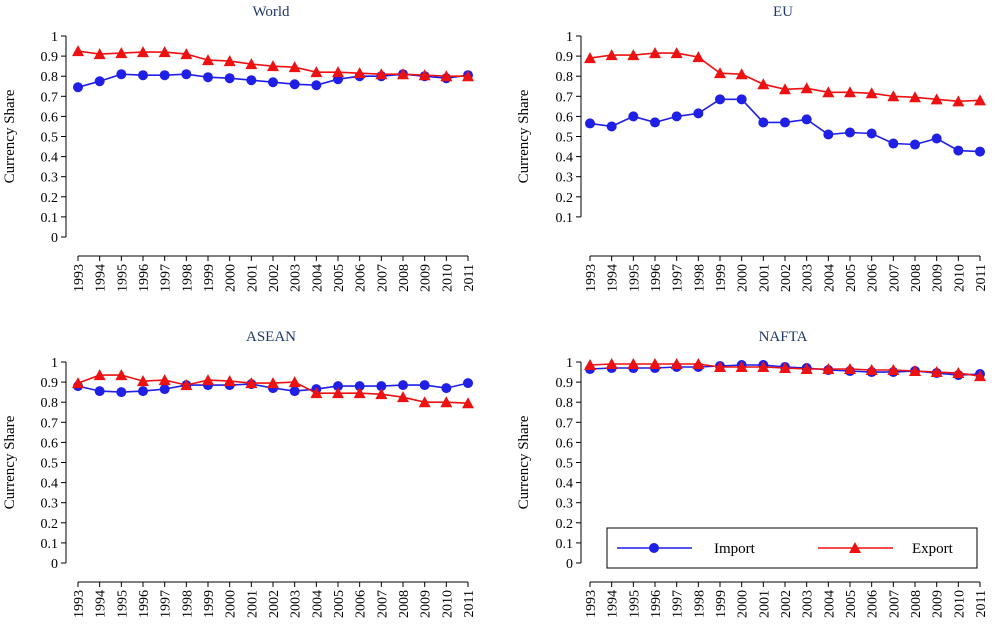 This screenshot has width=995, height=625. I want to click on y-tick-label: 0.5, so click(50, 464).